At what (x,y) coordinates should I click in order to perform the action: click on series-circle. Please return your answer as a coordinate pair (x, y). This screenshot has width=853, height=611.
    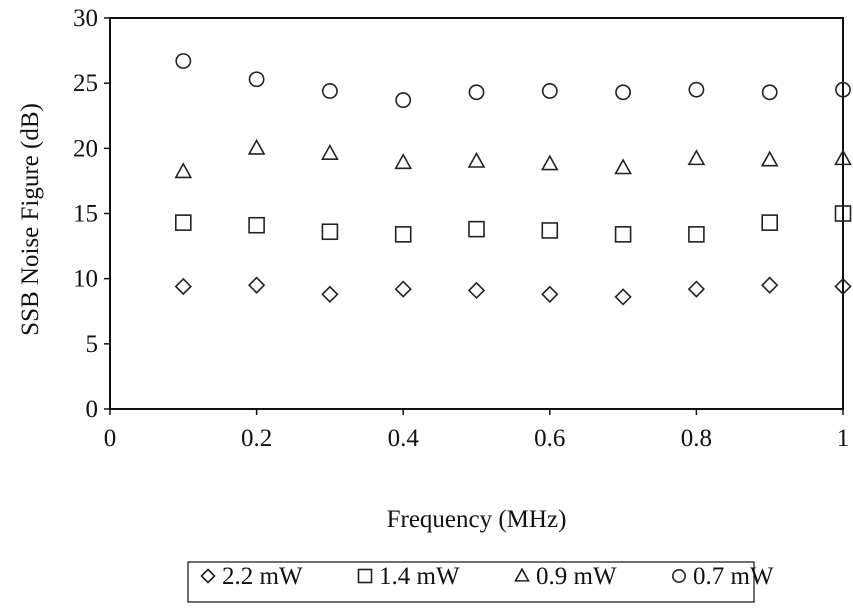
    Looking at the image, I should click on (513, 81).